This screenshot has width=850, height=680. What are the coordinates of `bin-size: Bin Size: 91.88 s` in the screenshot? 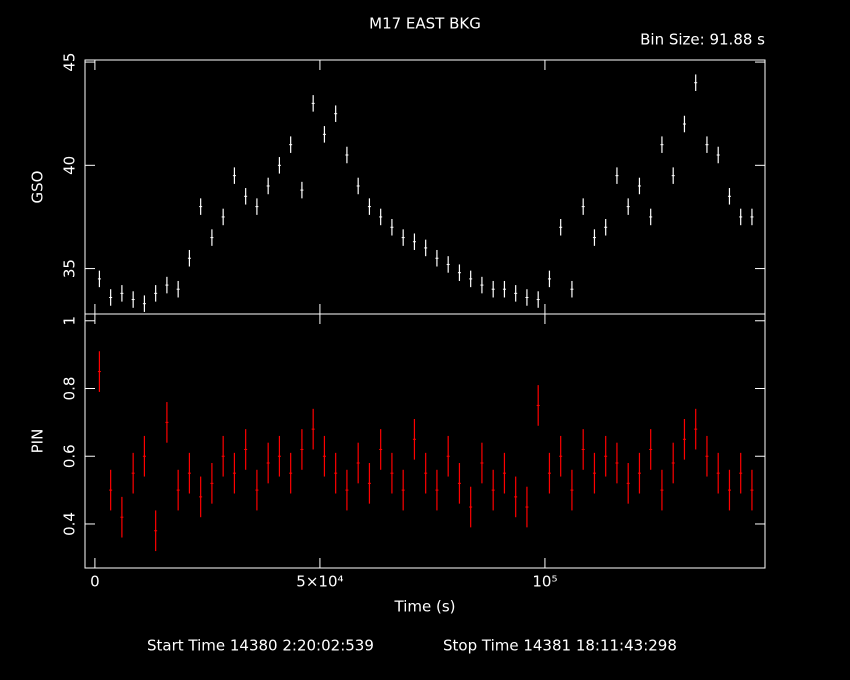 It's located at (702, 40).